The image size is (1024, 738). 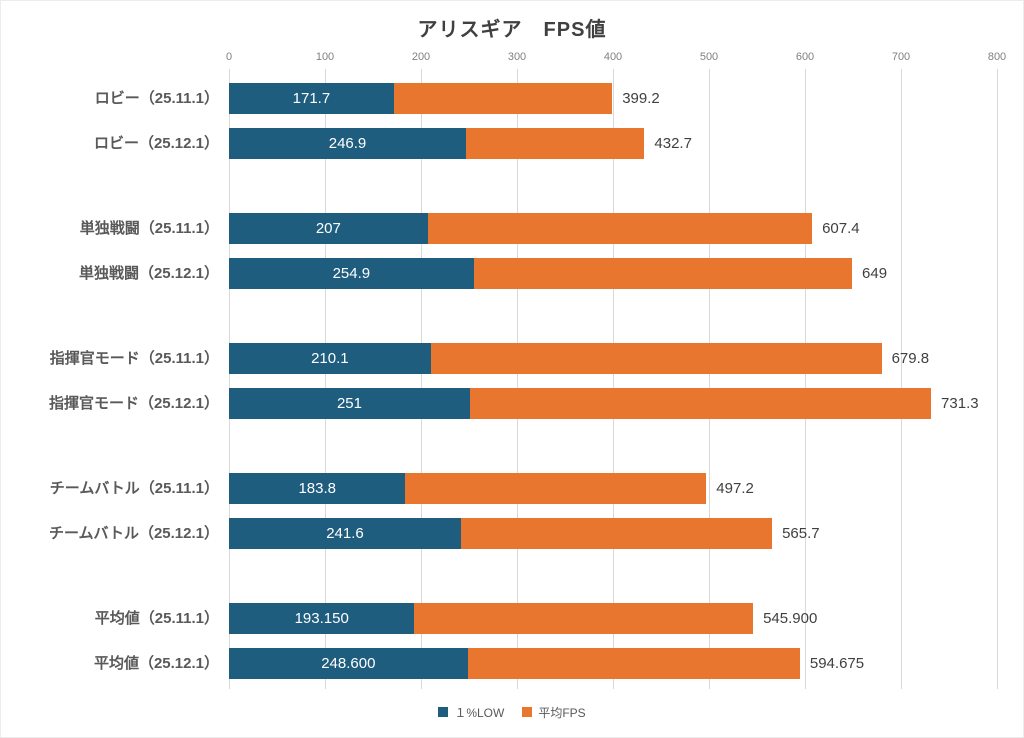 I want to click on low-segment: 207, so click(x=328, y=228).